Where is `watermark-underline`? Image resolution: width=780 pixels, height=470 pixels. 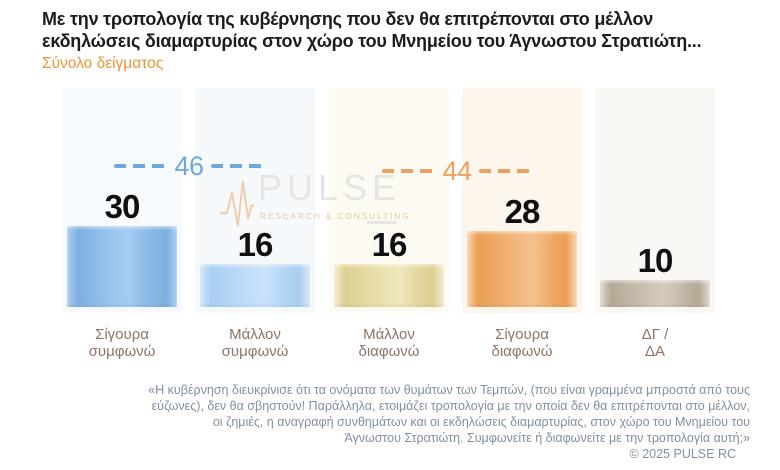 watermark-underline is located at coordinates (382, 222).